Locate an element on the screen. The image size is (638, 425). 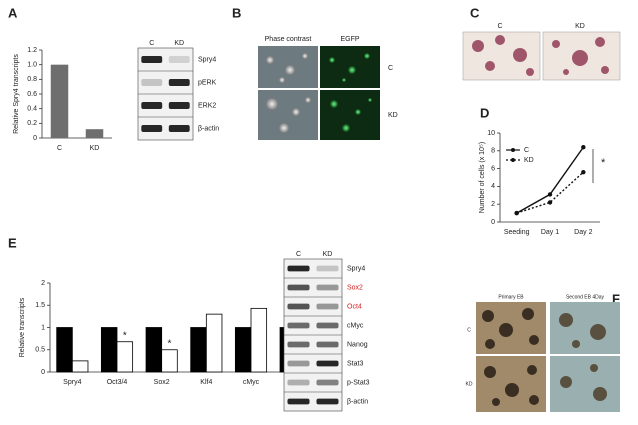
x-tick-label: Day 2 is located at coordinates (583, 232).